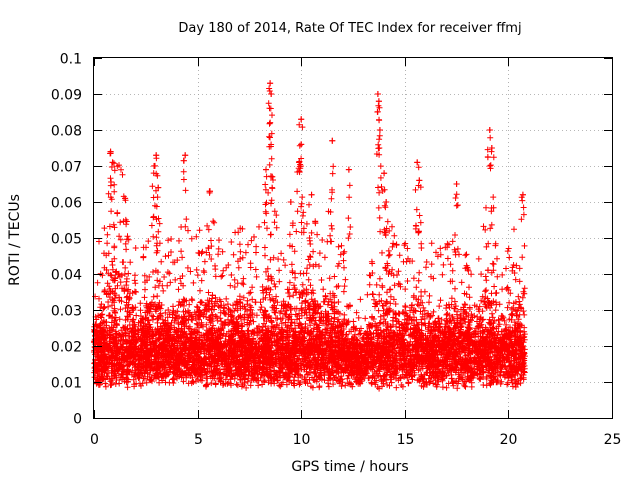 This screenshot has width=640, height=480. What do you see at coordinates (77, 420) in the screenshot?
I see `y-tick-label: 0` at bounding box center [77, 420].